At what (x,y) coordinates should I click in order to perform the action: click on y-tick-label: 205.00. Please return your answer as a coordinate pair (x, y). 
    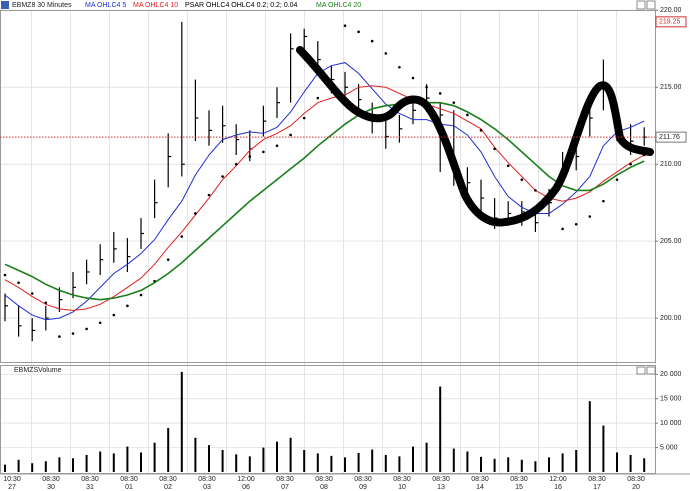
    Looking at the image, I should click on (671, 241).